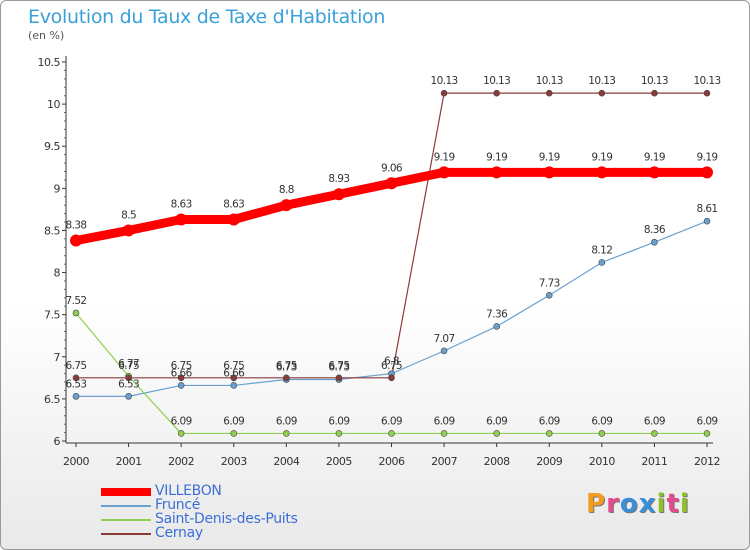 The width and height of the screenshot is (750, 550). I want to click on x-tick-label: 2010, so click(602, 461).